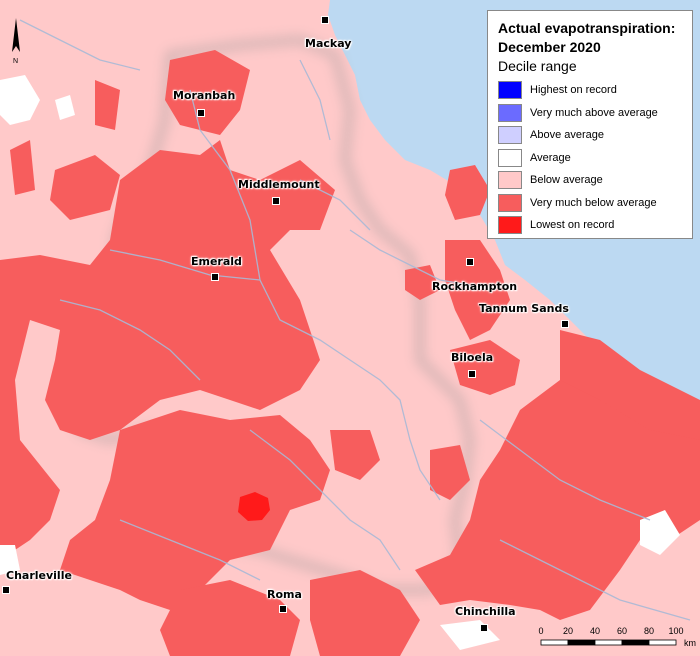 Image resolution: width=700 pixels, height=656 pixels. I want to click on legend-subtitle: Decile range, so click(537, 66).